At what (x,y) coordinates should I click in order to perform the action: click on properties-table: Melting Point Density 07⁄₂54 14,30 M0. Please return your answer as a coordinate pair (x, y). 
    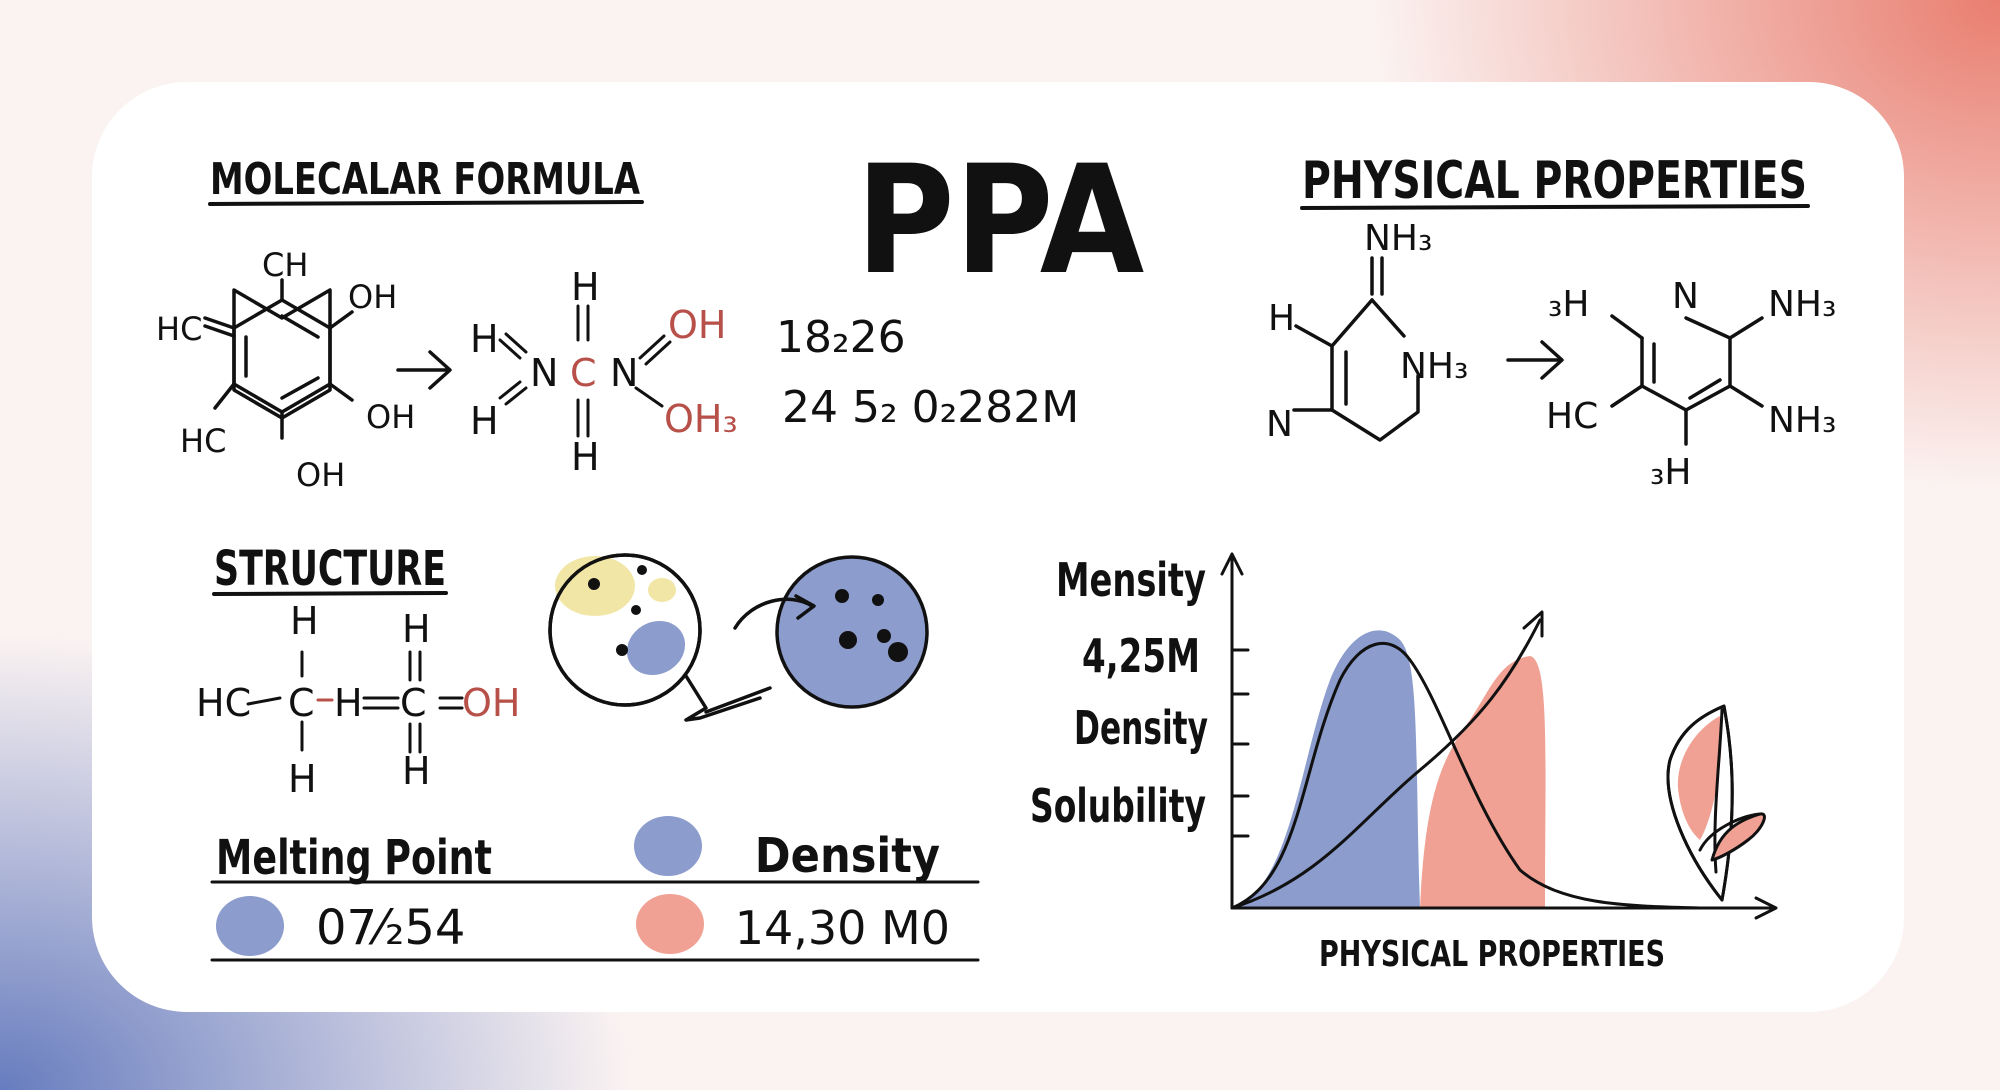
    Looking at the image, I should click on (595, 889).